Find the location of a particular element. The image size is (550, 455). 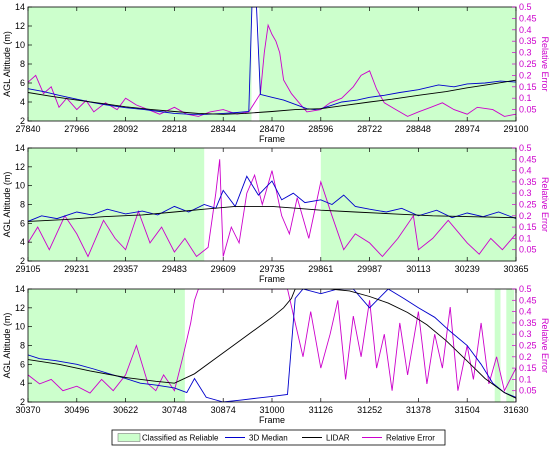

x-tick-label: 27840 is located at coordinates (27, 129).